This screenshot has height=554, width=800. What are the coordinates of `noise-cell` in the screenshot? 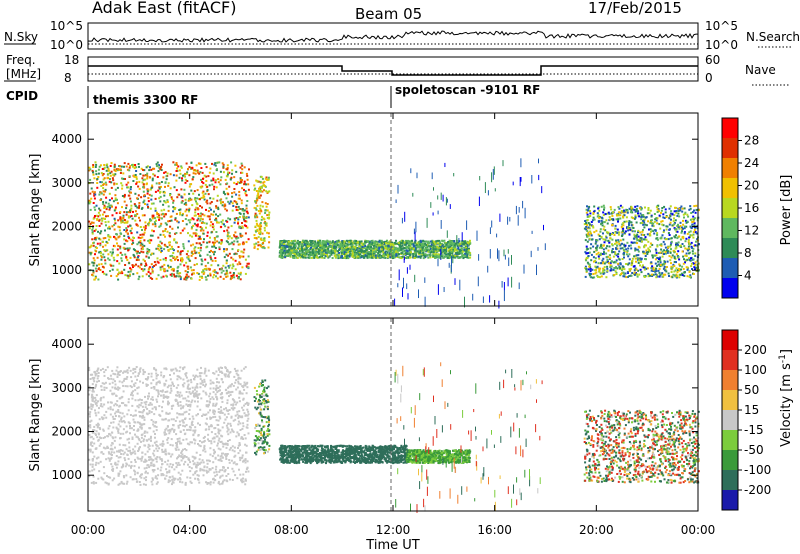 It's located at (532, 179).